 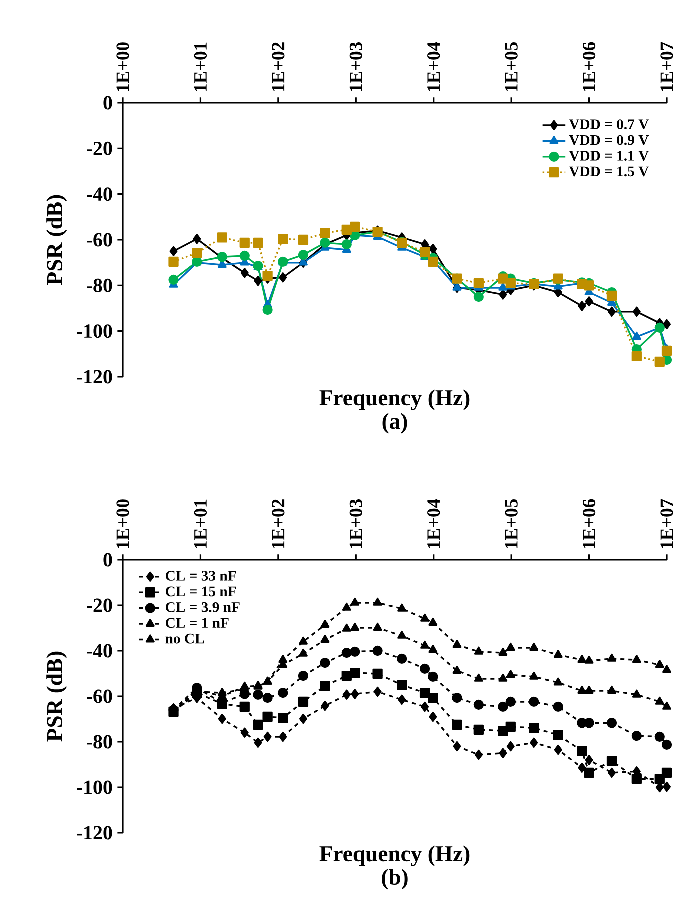 What do you see at coordinates (185, 639) in the screenshot?
I see `legend-label: no CL` at bounding box center [185, 639].